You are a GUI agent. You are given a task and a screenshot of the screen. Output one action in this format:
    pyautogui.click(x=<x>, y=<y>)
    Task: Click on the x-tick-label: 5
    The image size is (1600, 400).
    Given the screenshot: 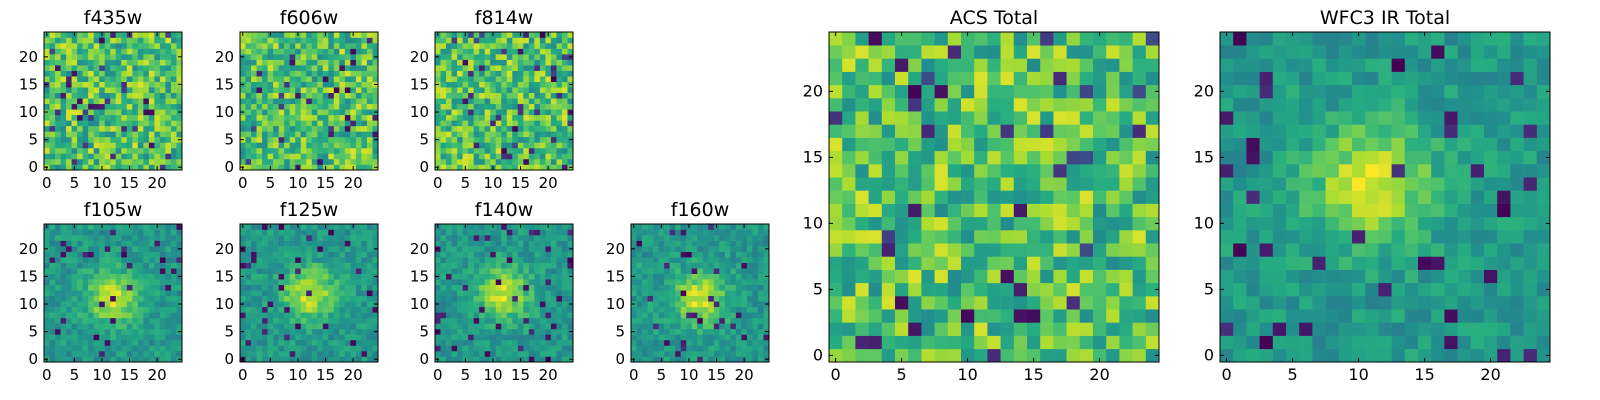 What is the action you would take?
    pyautogui.click(x=75, y=375)
    